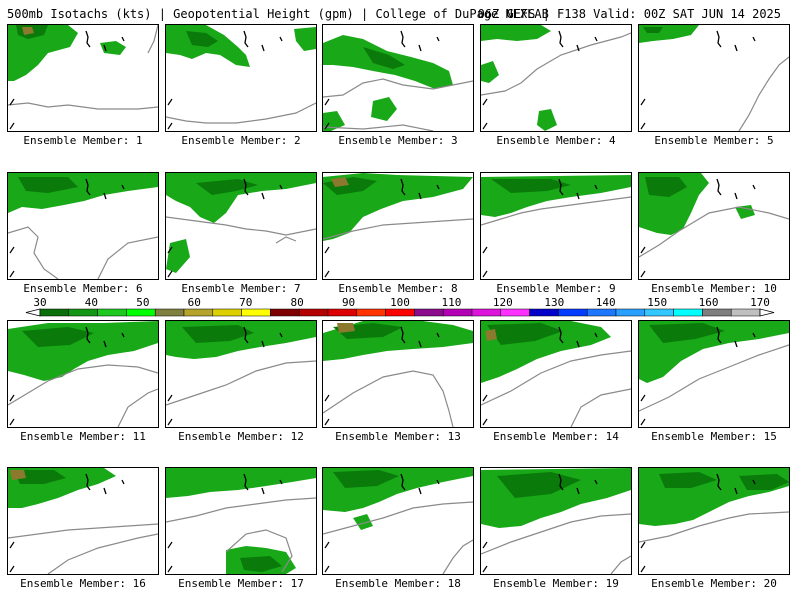 This screenshot has width=800, height=600. Describe the element at coordinates (245, 302) in the screenshot. I see `colorbar-tick-label: 70` at that location.